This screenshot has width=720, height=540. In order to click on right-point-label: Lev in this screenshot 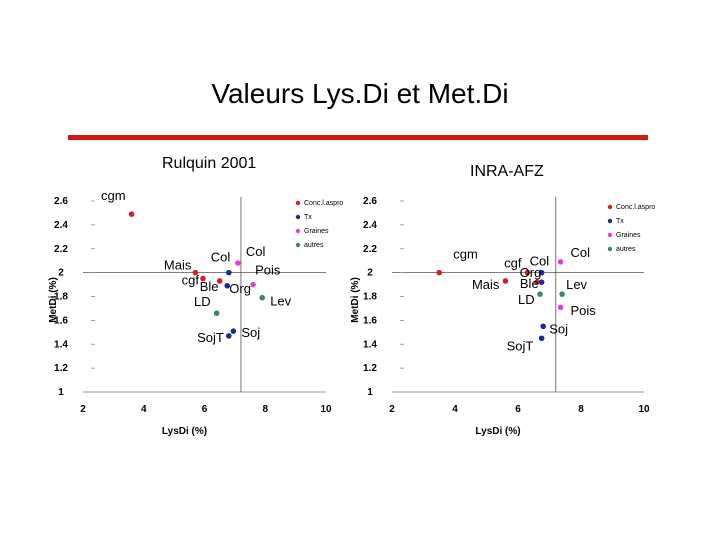, I will do `click(576, 284)`.